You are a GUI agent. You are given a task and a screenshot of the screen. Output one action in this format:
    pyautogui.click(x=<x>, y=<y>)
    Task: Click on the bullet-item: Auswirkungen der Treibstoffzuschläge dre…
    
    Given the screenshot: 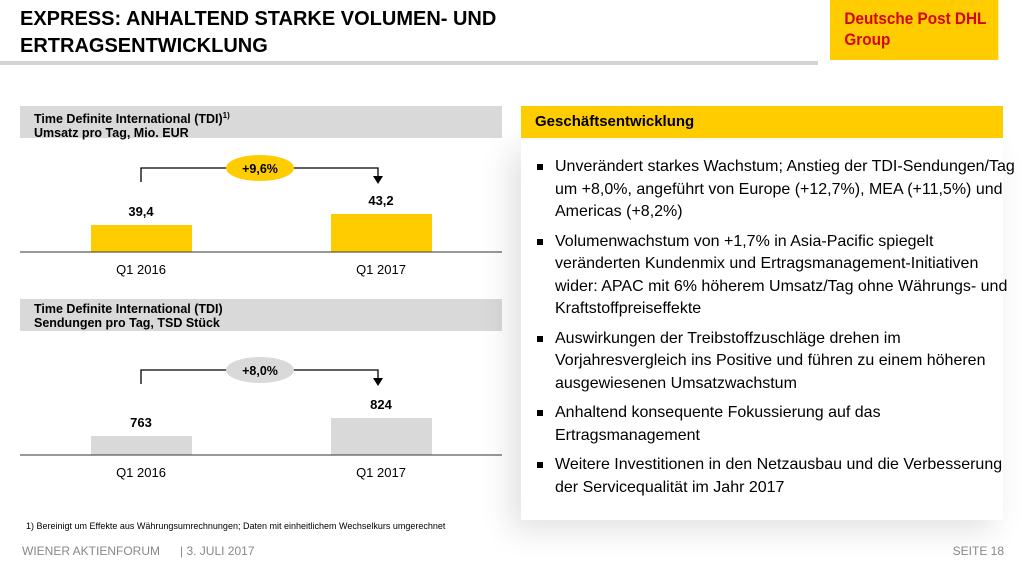 What is the action you would take?
    pyautogui.click(x=775, y=362)
    